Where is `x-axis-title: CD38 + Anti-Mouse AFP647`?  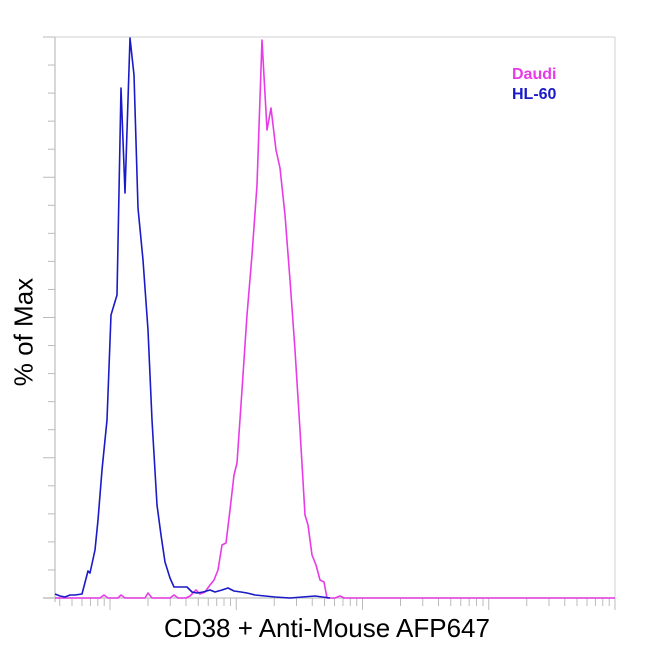
x-axis-title: CD38 + Anti-Mouse AFP647 is located at coordinates (327, 628).